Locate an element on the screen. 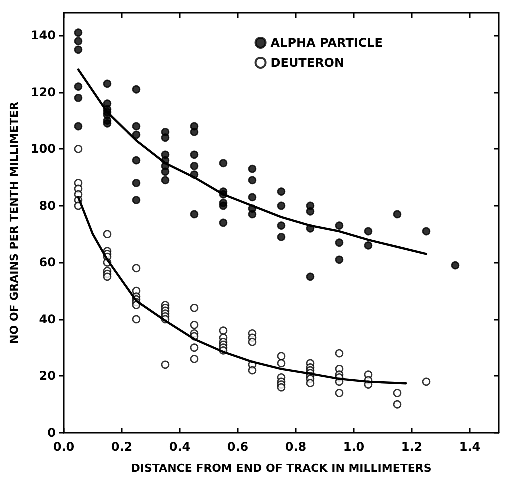  x-tick-label: 1.4 is located at coordinates (470, 447).